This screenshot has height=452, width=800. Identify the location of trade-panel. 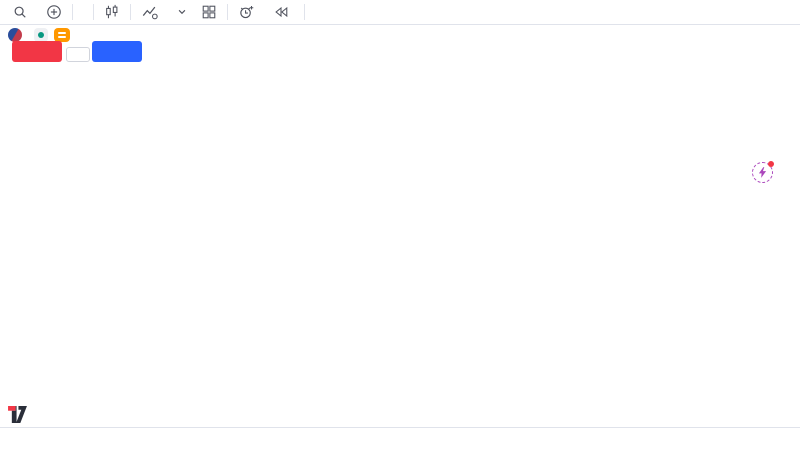
(77, 51).